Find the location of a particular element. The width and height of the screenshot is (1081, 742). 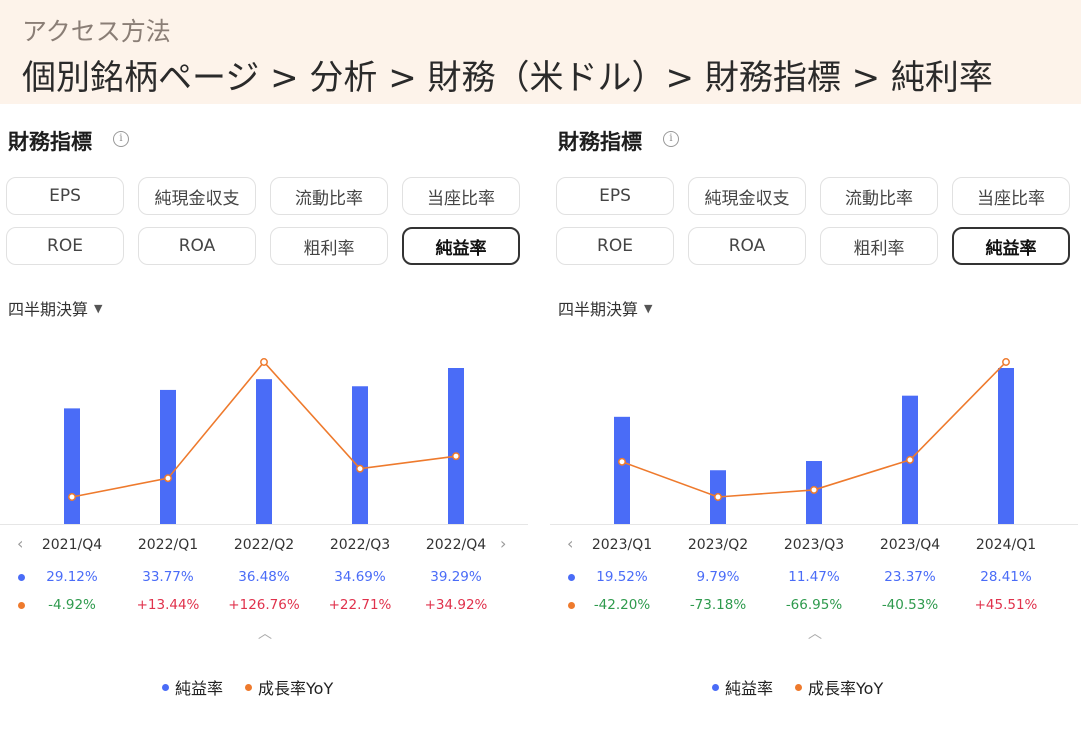

margin-value: 36.48% is located at coordinates (264, 577).